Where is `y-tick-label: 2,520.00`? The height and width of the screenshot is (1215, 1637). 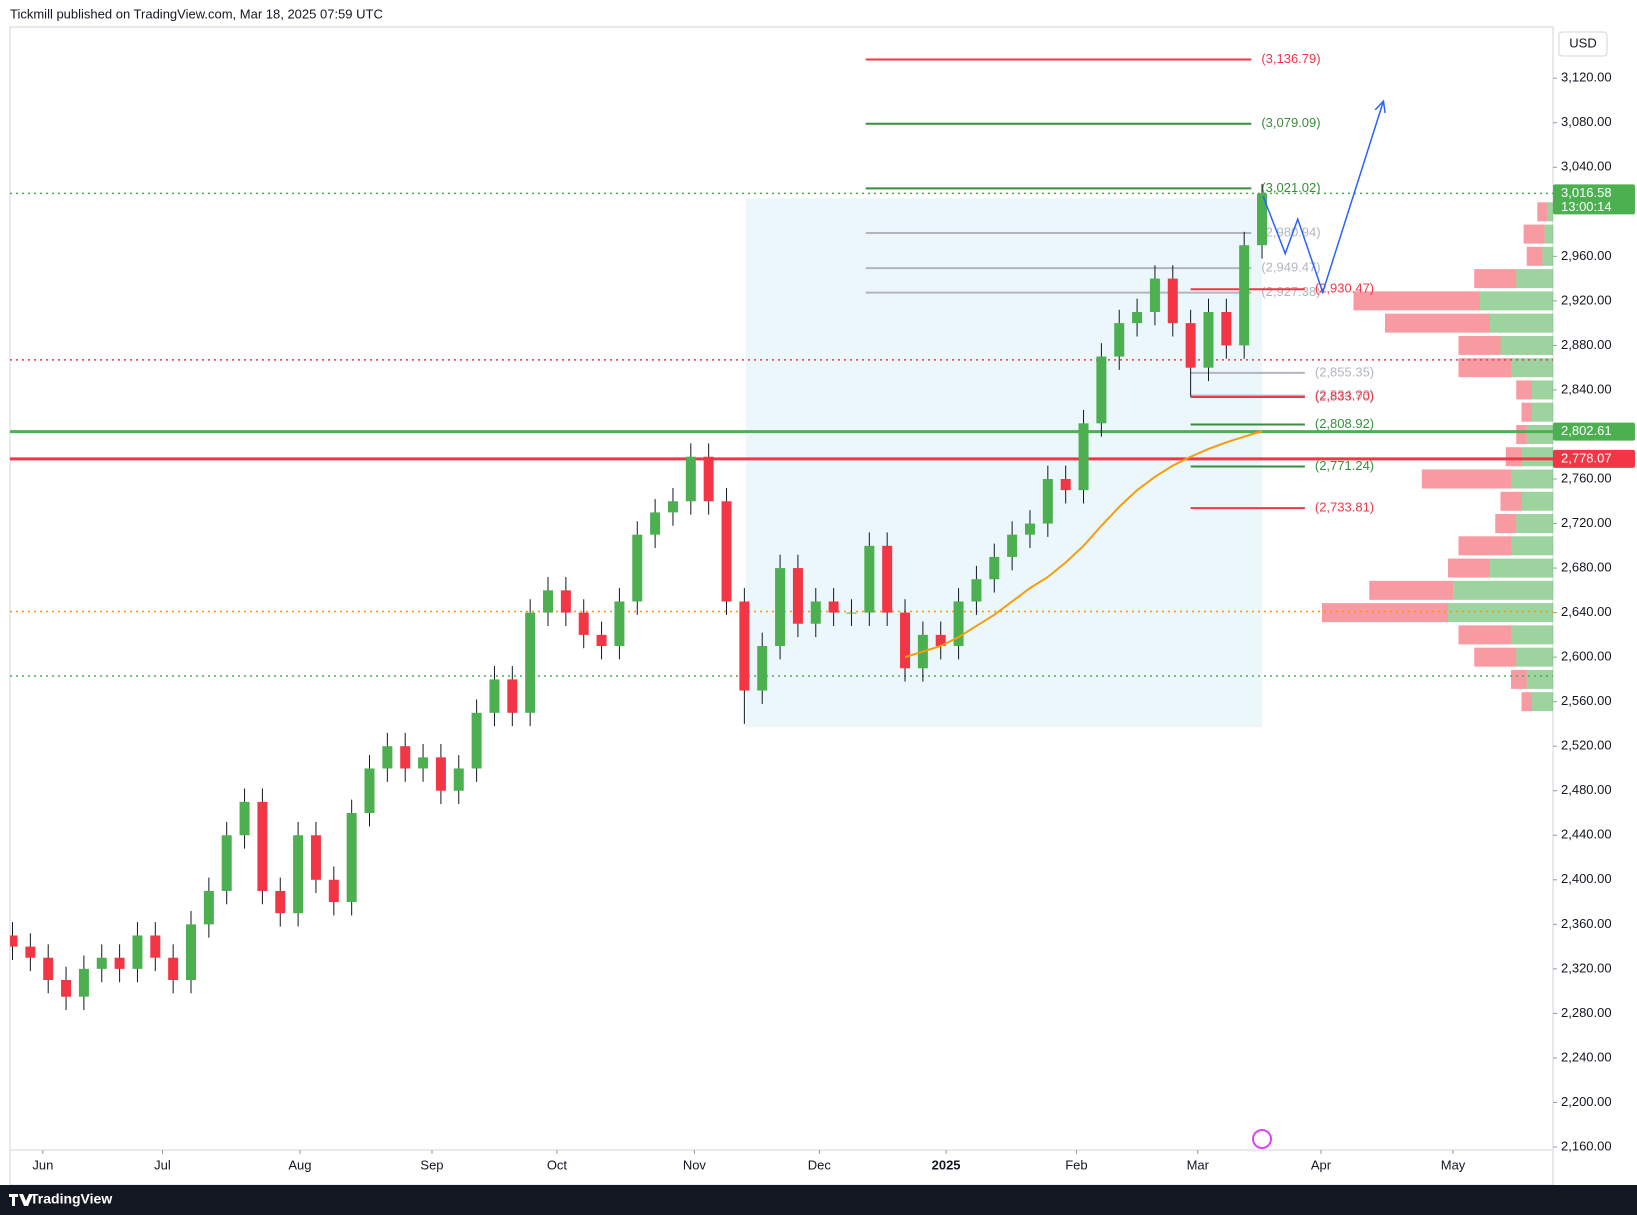 y-tick-label: 2,520.00 is located at coordinates (1586, 745).